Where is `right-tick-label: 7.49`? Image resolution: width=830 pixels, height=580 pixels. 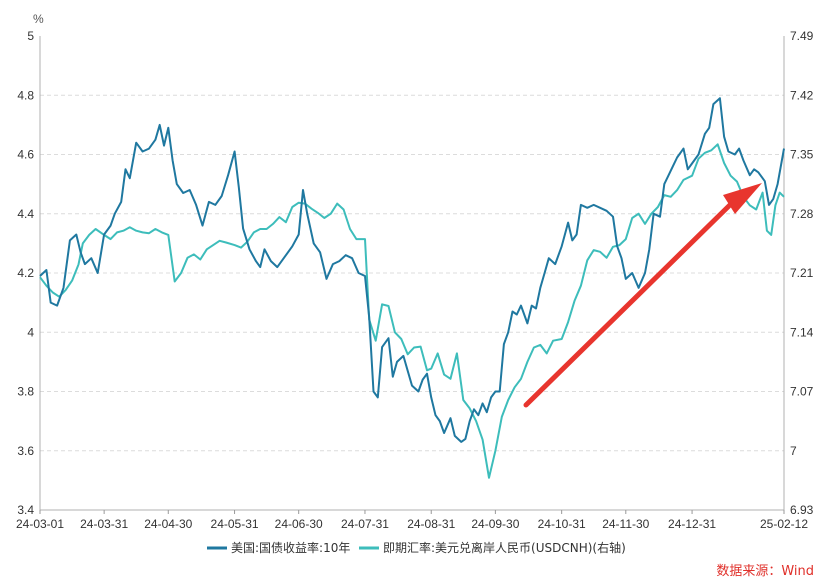 right-tick-label: 7.49 is located at coordinates (802, 36).